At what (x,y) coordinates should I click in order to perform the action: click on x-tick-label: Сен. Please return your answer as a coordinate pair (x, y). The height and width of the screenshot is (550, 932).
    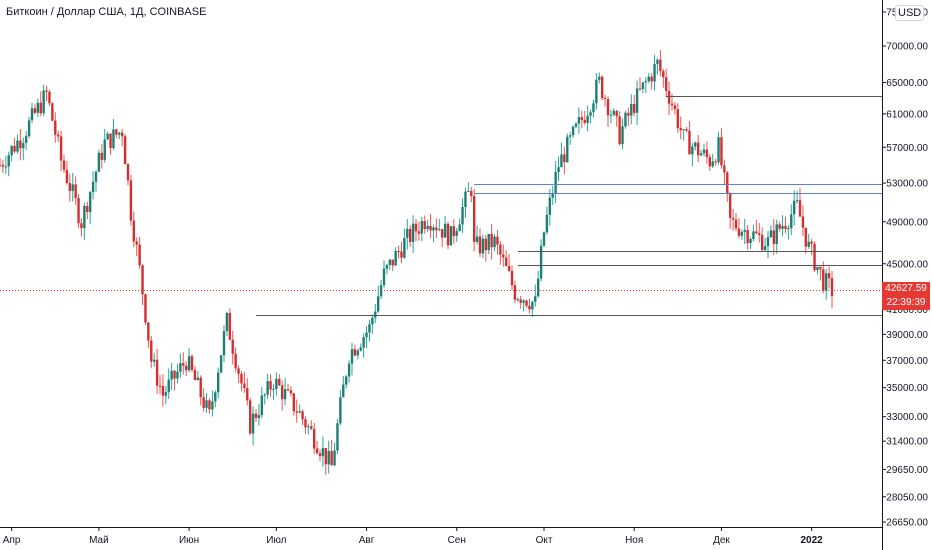
    Looking at the image, I should click on (457, 540).